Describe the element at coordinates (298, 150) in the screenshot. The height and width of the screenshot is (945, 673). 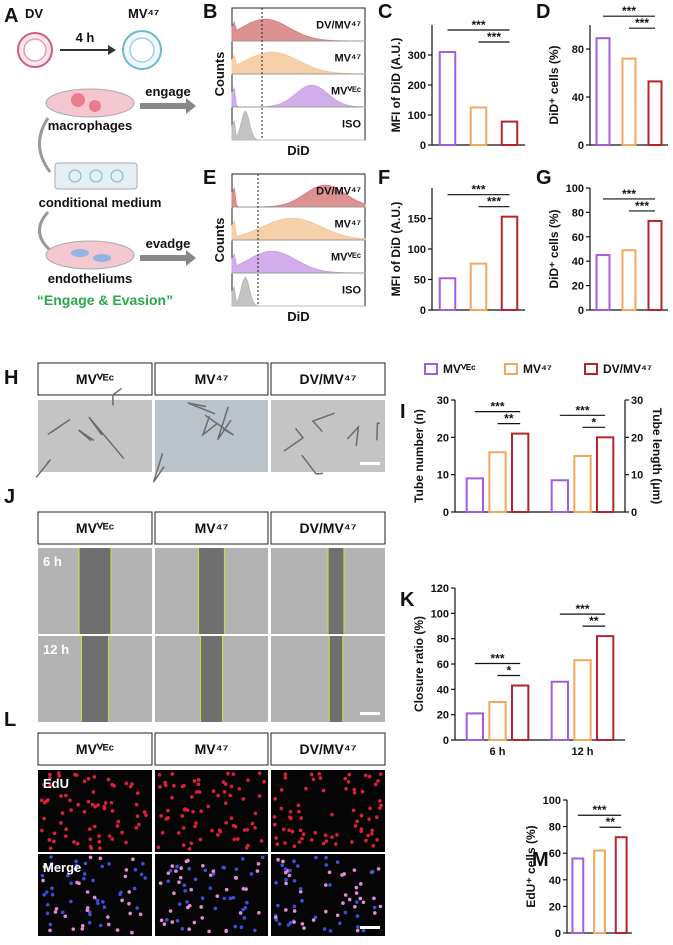
I see `x-label: DiD` at that location.